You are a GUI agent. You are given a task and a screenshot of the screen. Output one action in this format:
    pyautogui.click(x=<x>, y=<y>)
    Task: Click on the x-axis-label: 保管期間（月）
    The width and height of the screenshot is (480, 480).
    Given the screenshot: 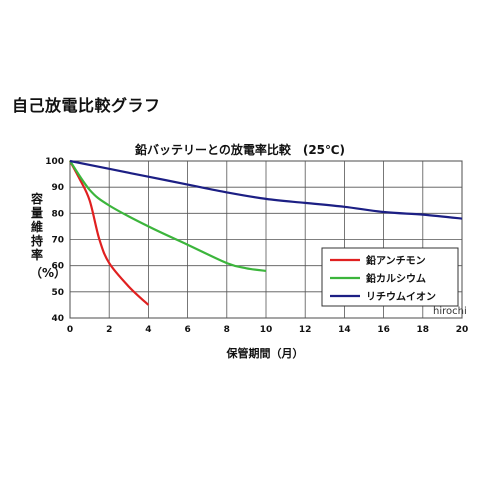 What is the action you would take?
    pyautogui.click(x=265, y=353)
    